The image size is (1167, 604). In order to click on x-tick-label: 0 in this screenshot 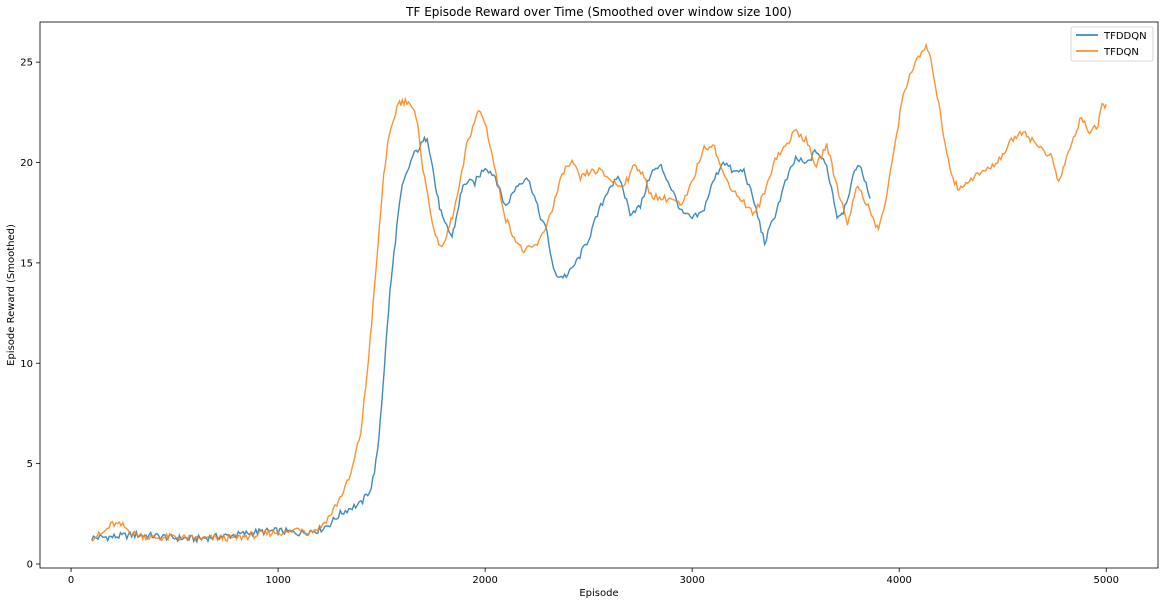, I will do `click(71, 580)`.